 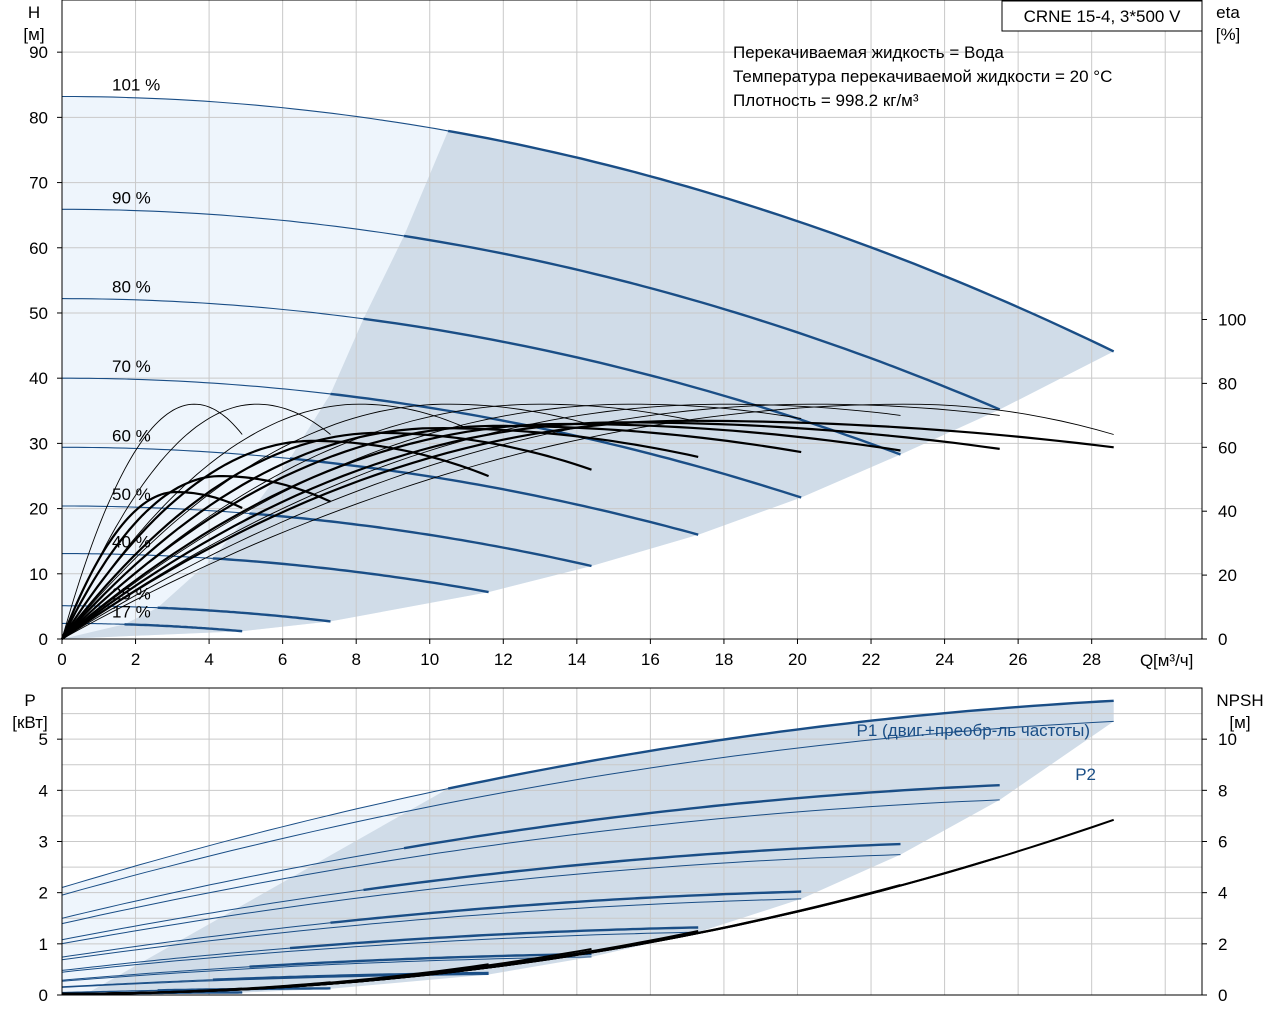 I want to click on p-axis-ticks: 0 1 2 3 4 5, so click(x=50, y=867).